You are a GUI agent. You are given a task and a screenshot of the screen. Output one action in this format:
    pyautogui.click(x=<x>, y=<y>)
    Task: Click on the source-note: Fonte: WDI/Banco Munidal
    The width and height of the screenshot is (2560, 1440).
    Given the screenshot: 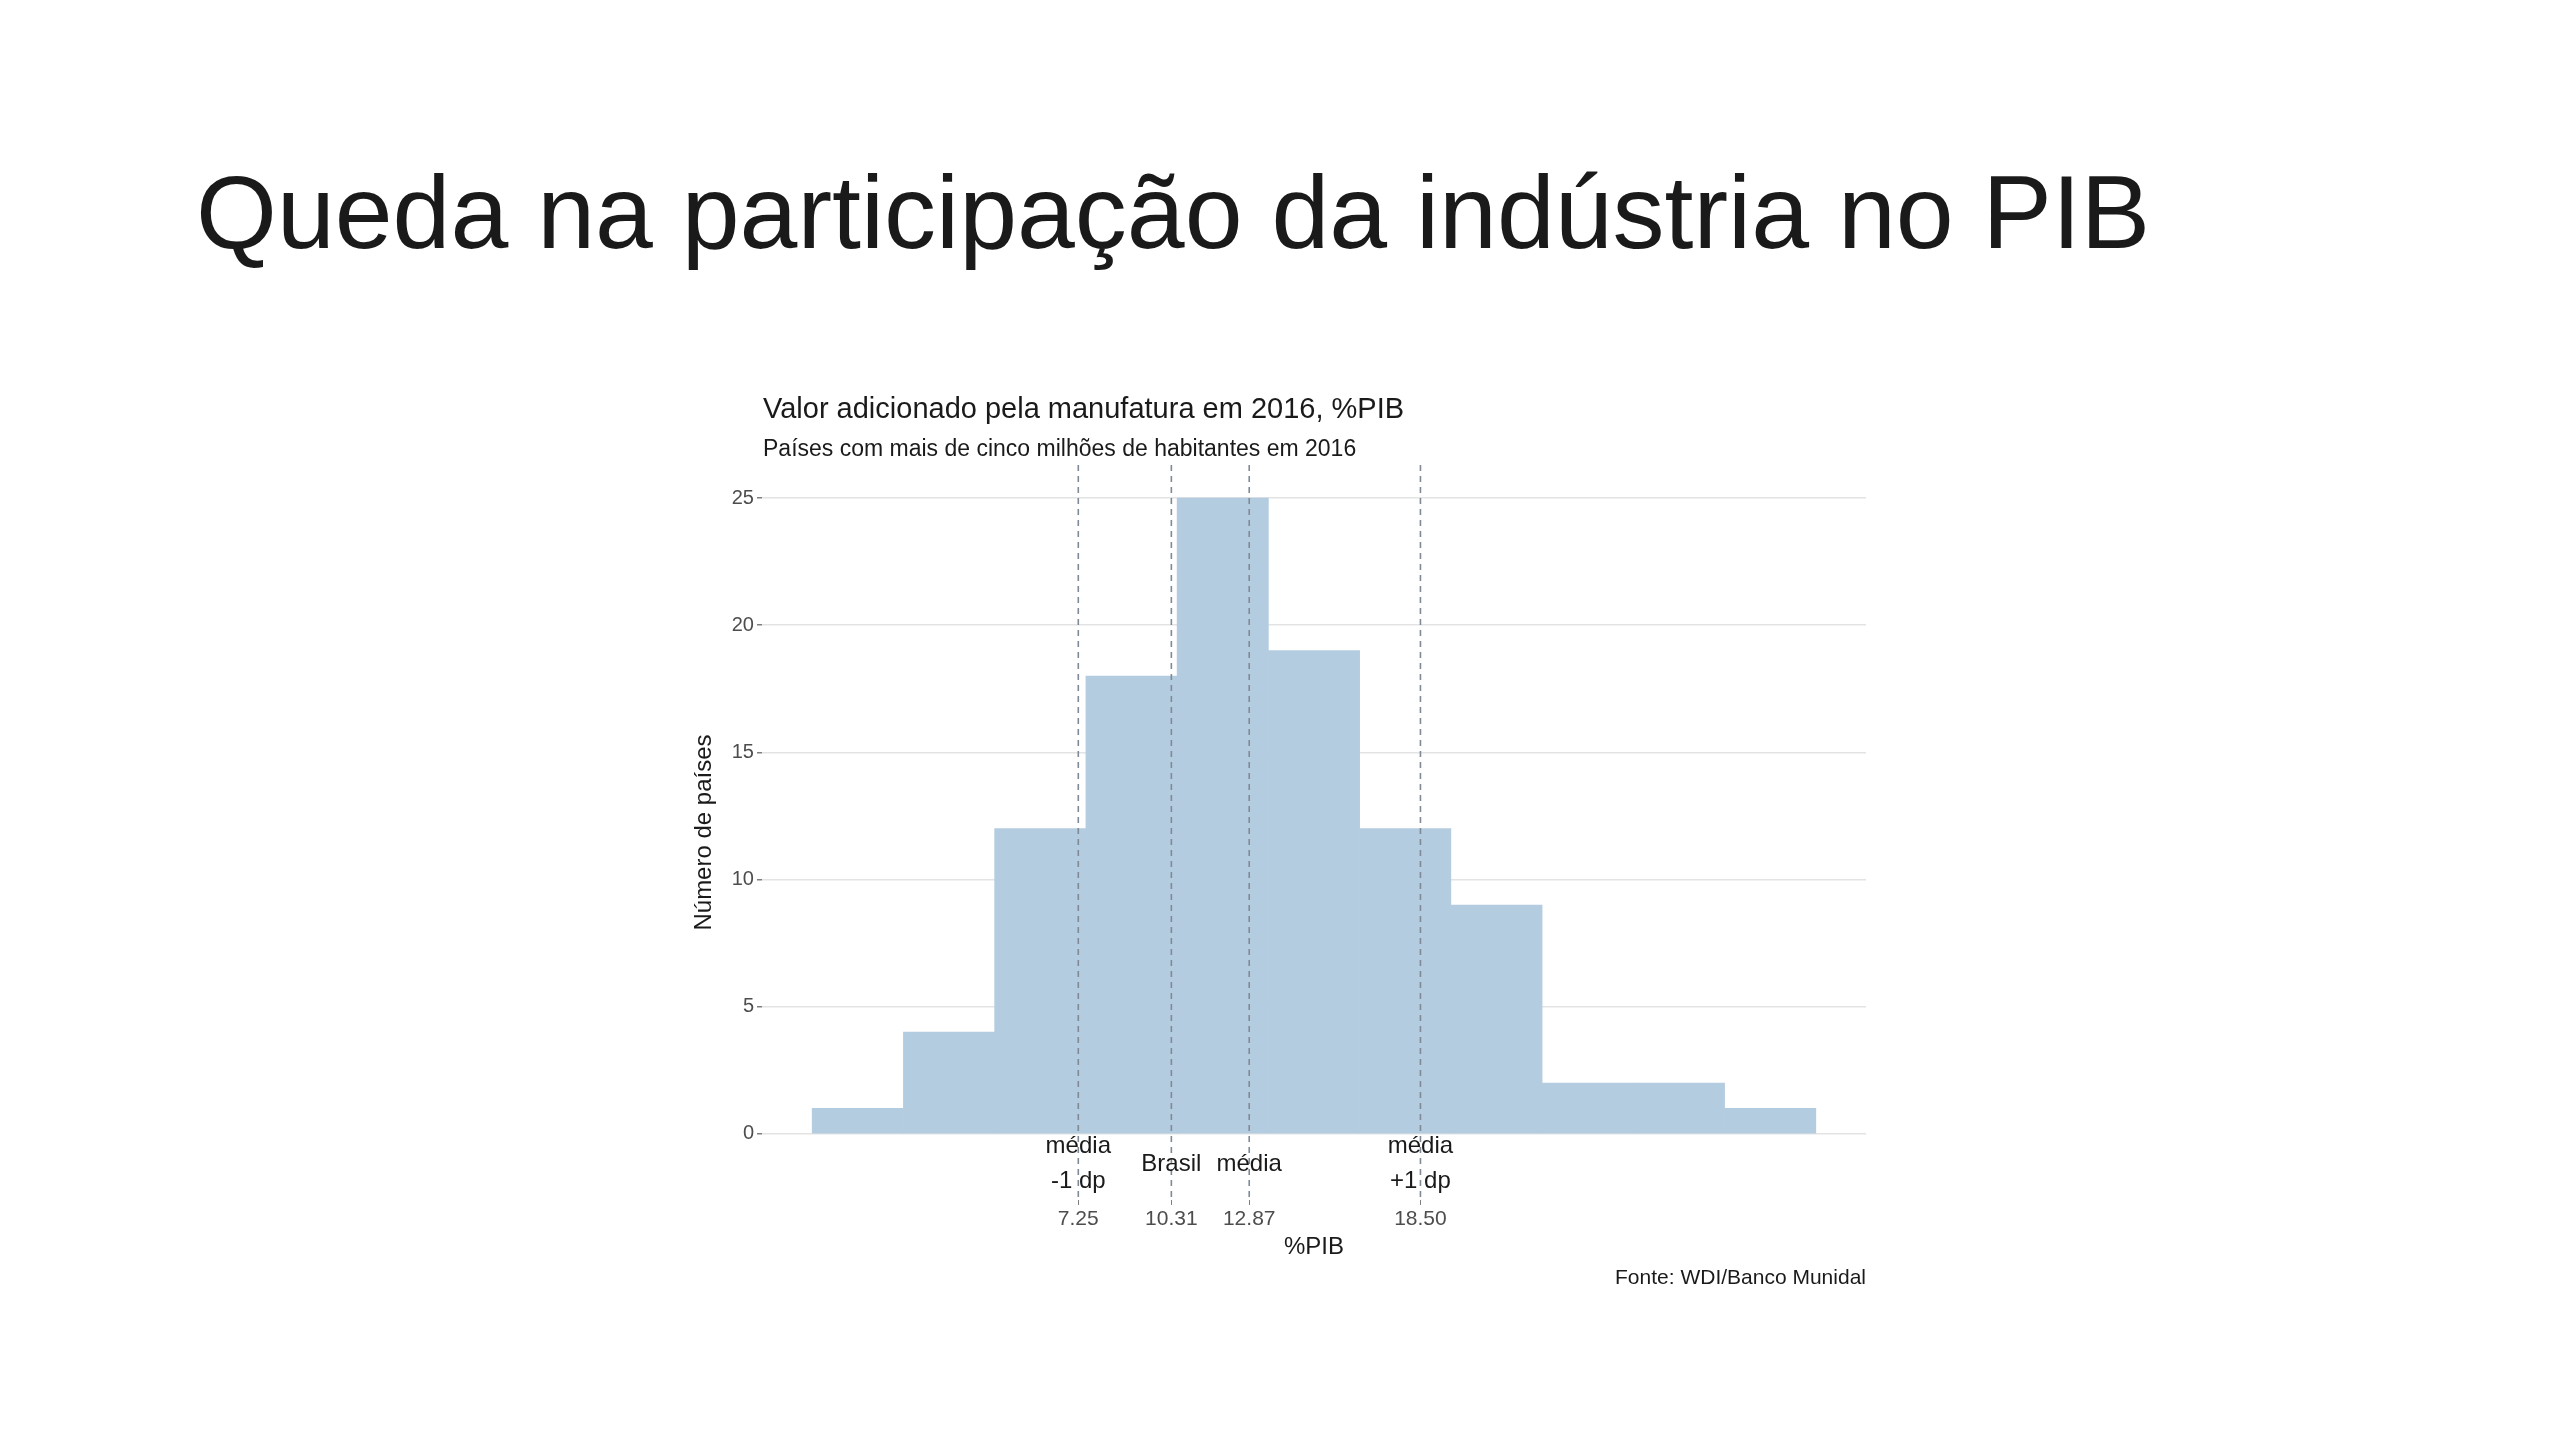 What is the action you would take?
    pyautogui.click(x=1740, y=1277)
    